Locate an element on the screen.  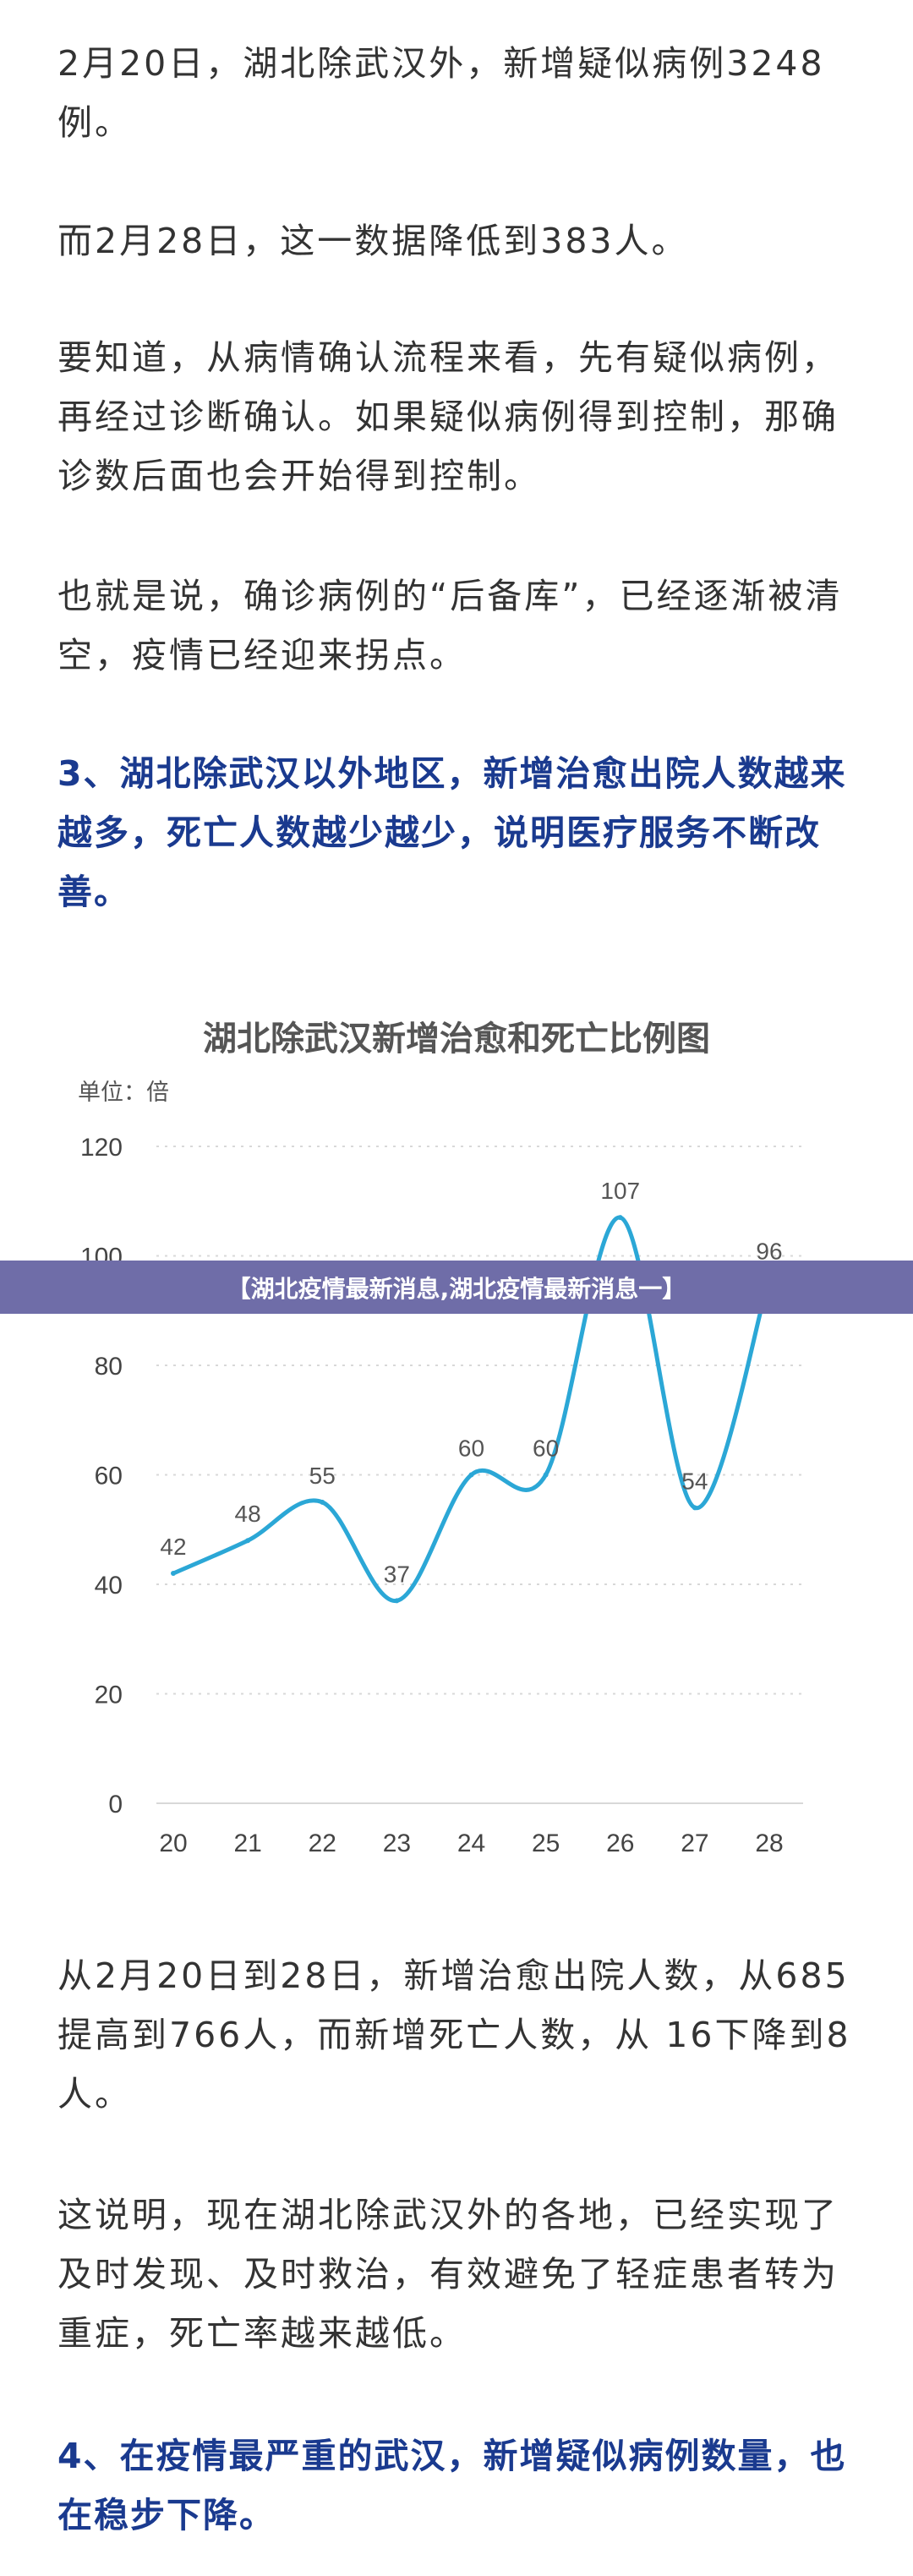
y-tick-label: 60 is located at coordinates (109, 1476).